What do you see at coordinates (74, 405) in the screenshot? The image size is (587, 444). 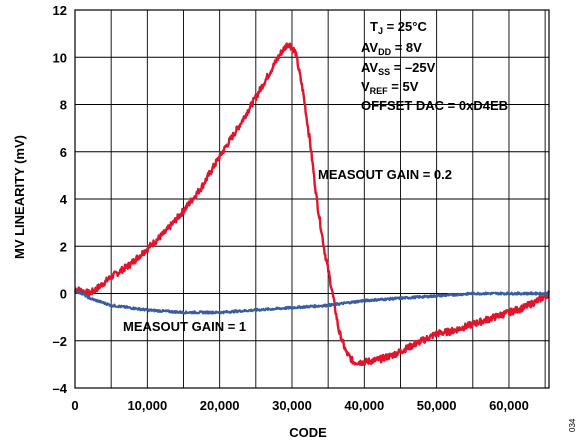 I see `x-tick-label: 0` at bounding box center [74, 405].